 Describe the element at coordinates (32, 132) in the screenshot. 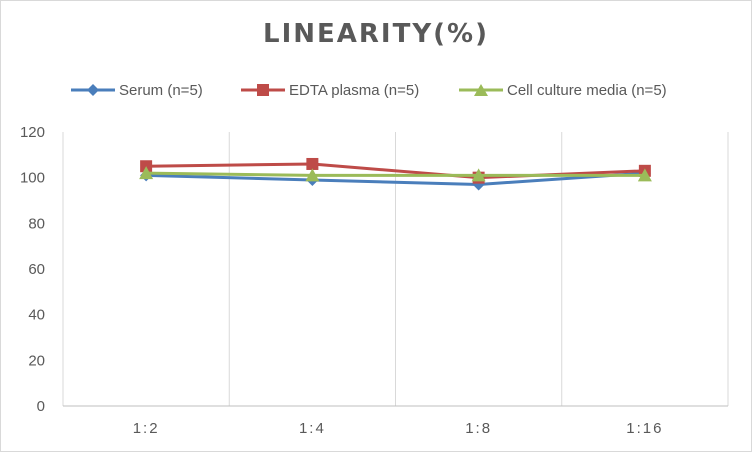

I see `y-tick-label: 120` at that location.